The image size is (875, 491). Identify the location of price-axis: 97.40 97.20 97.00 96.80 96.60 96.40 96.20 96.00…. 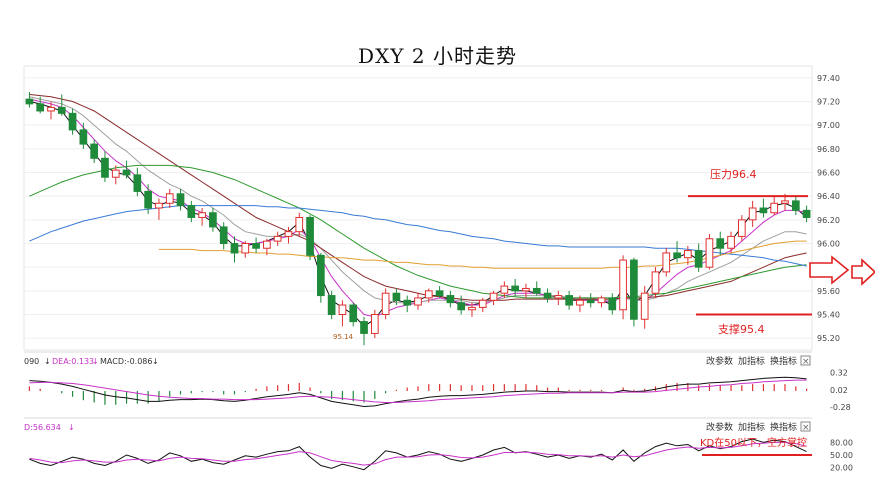
(828, 208).